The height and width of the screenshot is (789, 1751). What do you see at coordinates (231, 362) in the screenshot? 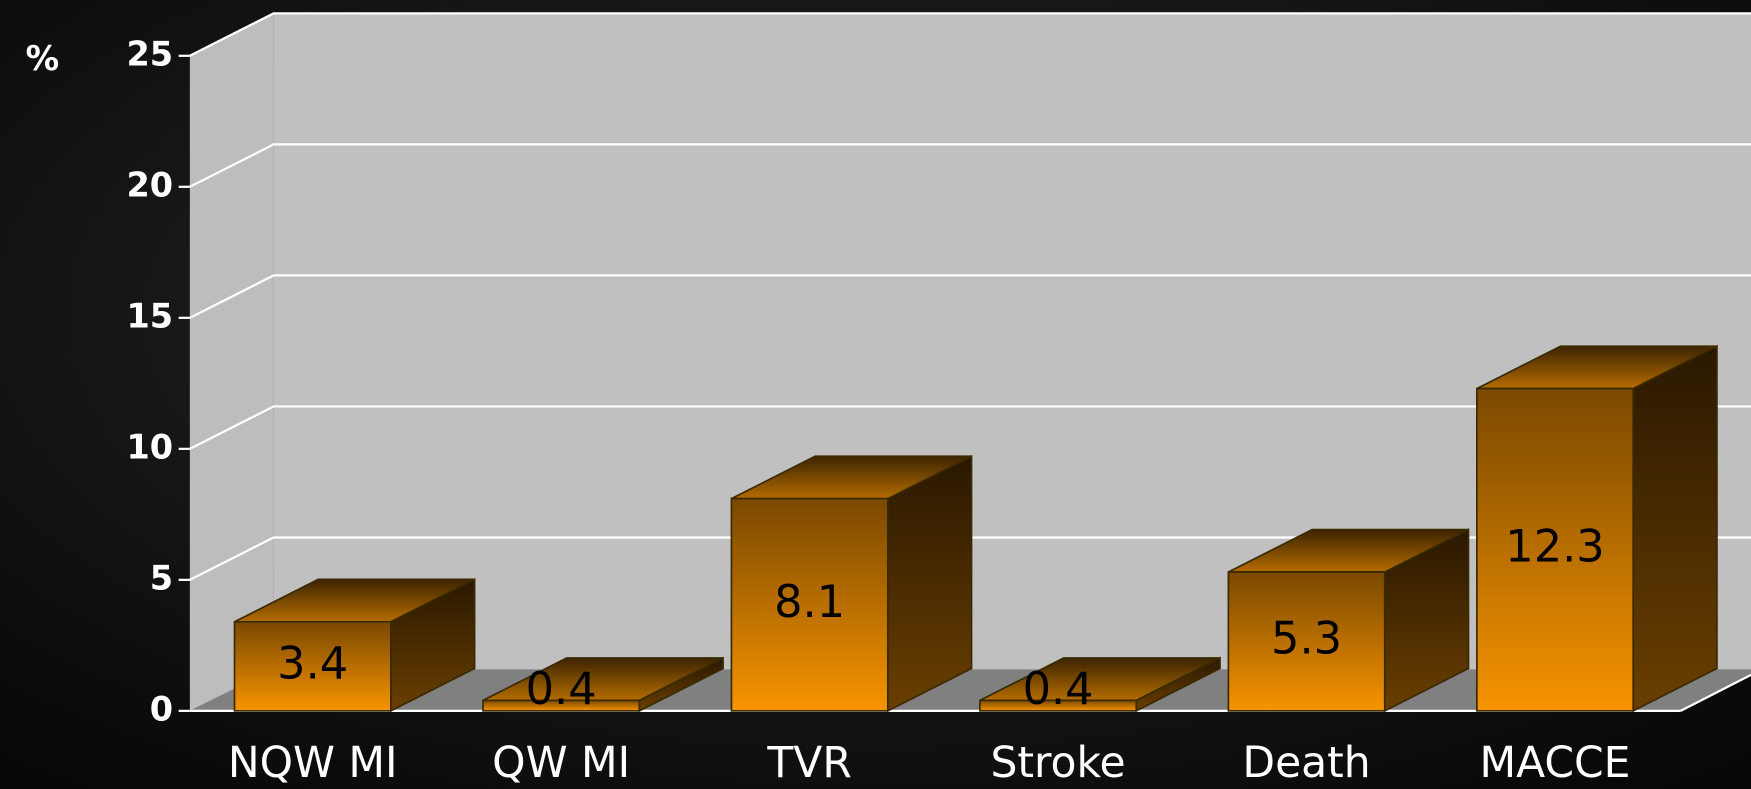
I see `side-wall` at bounding box center [231, 362].